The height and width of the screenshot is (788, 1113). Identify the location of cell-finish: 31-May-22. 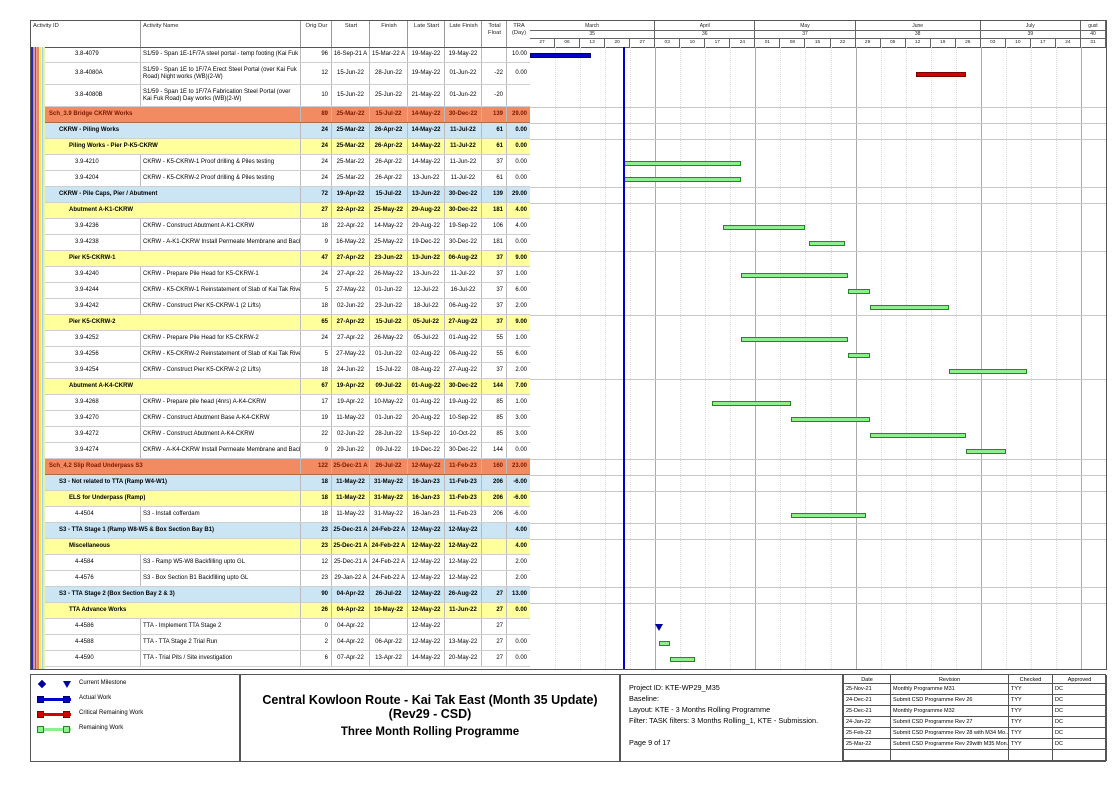
(389, 482).